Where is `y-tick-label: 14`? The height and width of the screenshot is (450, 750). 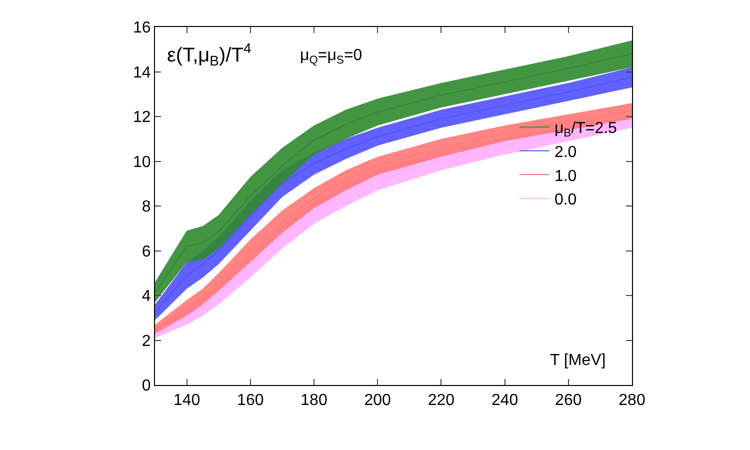
y-tick-label: 14 is located at coordinates (142, 73).